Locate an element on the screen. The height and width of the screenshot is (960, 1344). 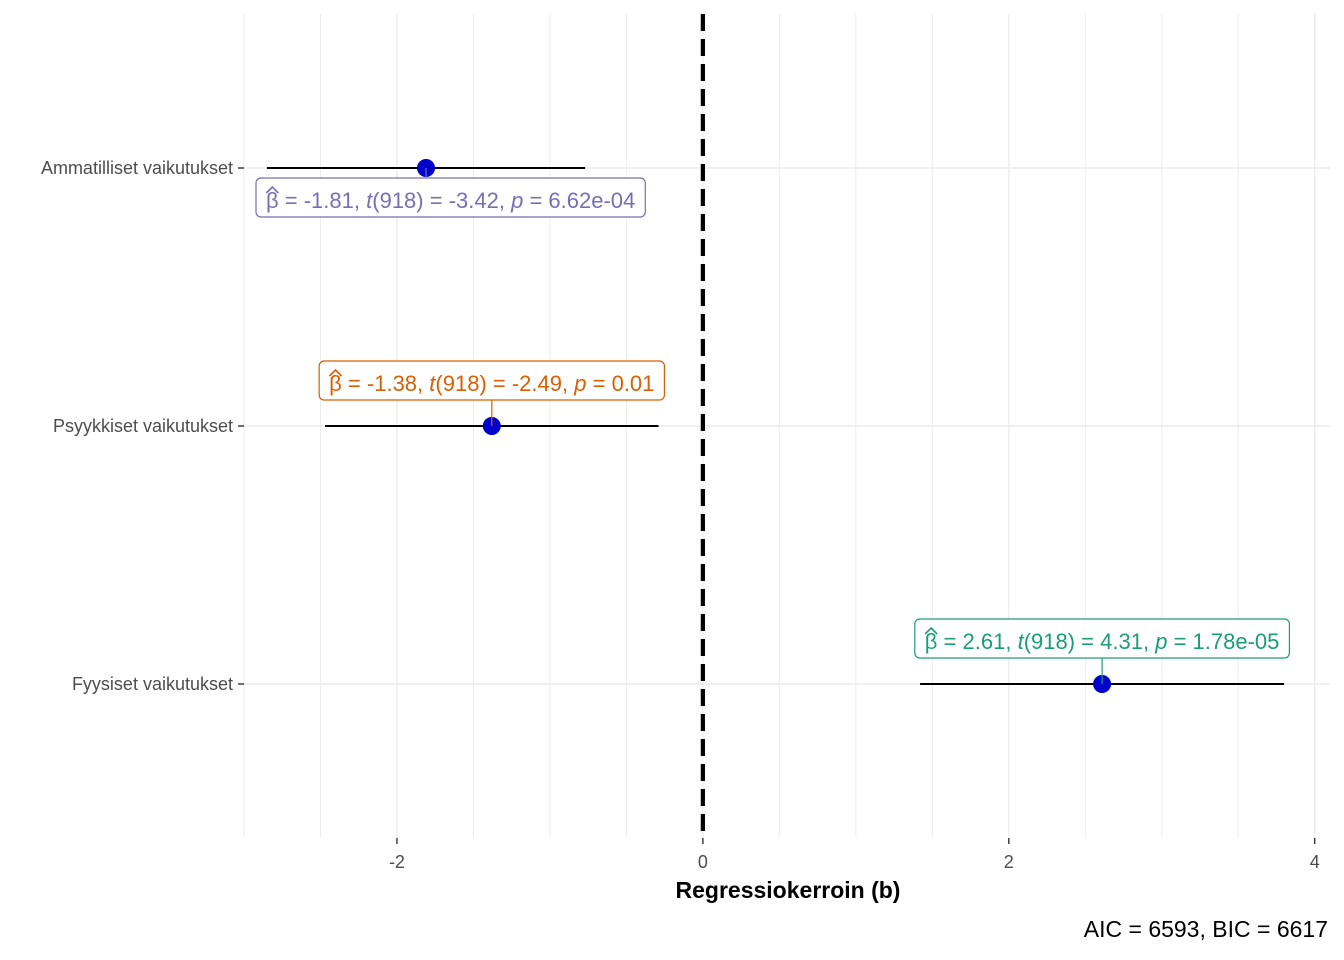
estimate-label-text: β = -1.38, t(918) = -2.49, p = 0.01 is located at coordinates (491, 383).